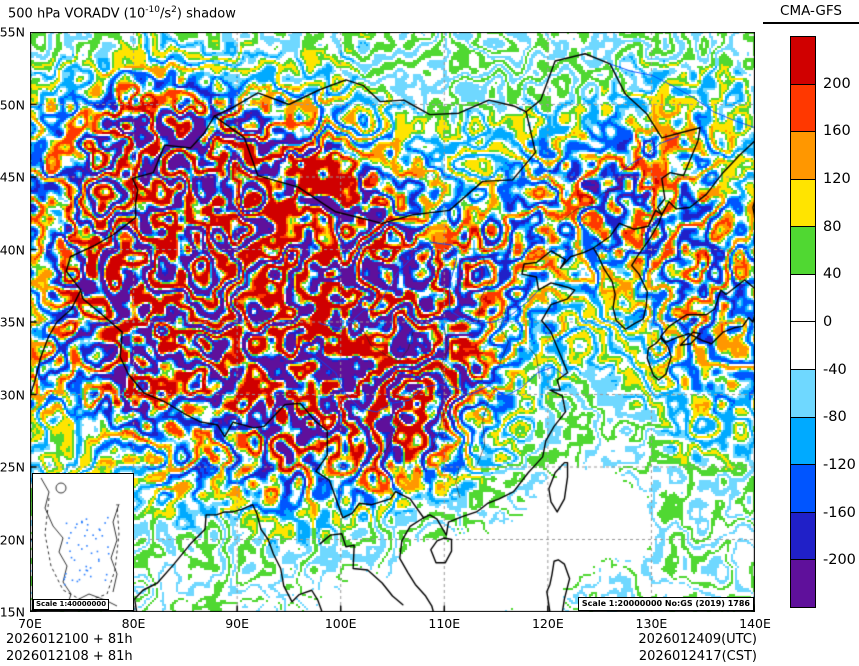 The image size is (859, 666). I want to click on colorbar-label: 0, so click(828, 322).